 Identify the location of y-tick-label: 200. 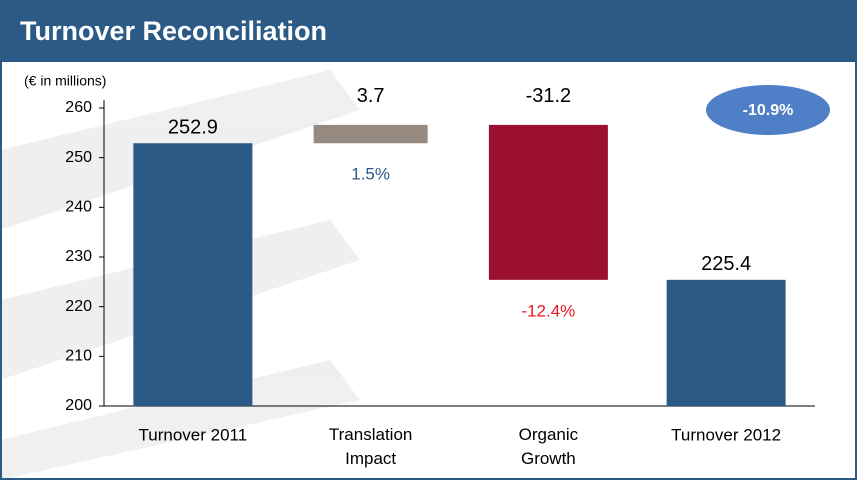
(78, 405).